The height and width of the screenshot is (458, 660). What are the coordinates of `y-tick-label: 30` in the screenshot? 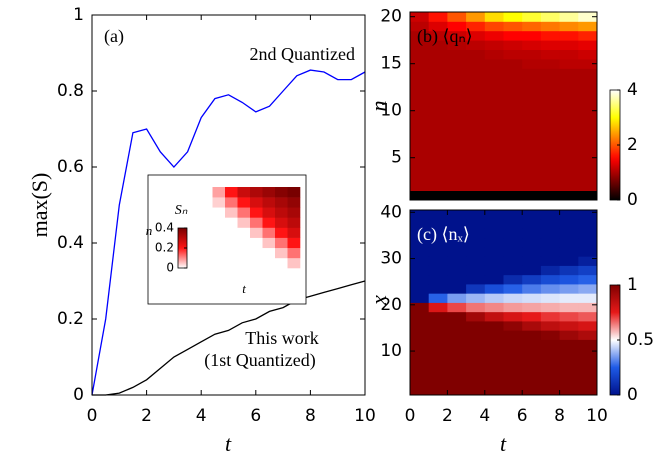 It's located at (391, 259).